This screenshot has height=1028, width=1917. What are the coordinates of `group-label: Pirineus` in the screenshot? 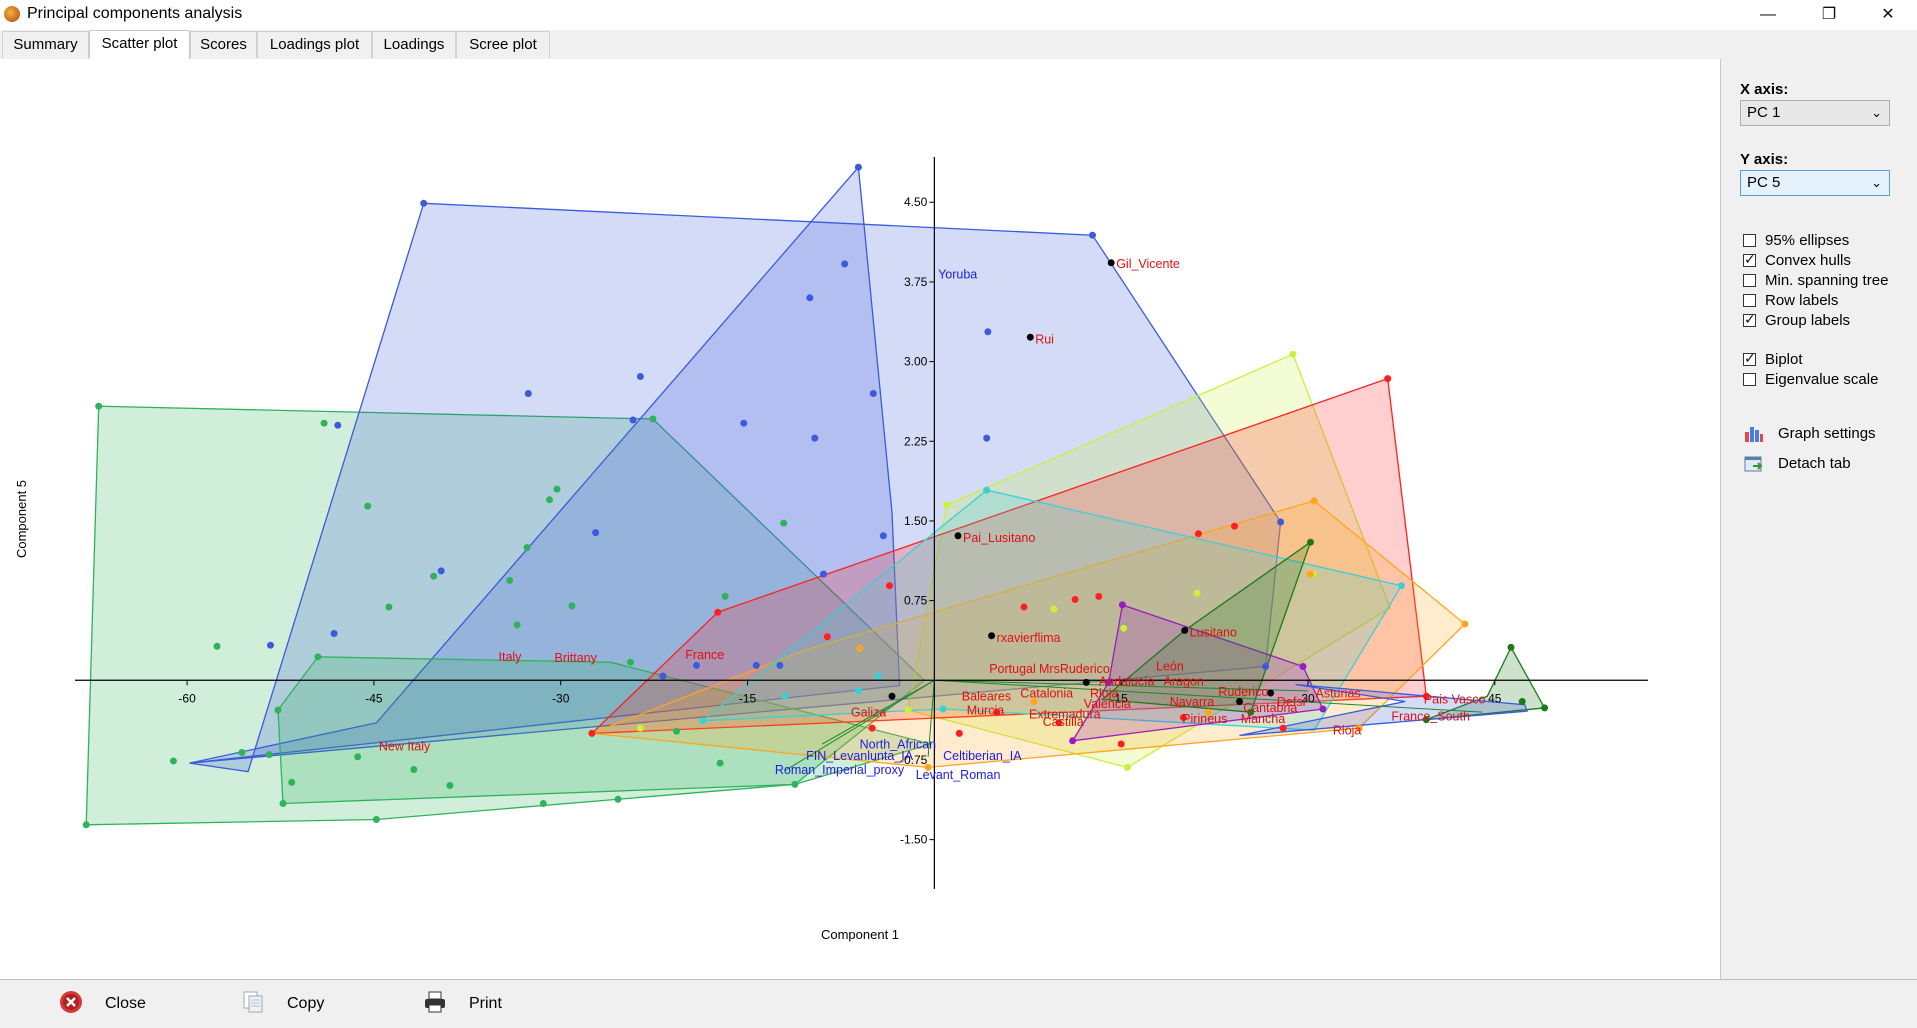 It's located at (1204, 719).